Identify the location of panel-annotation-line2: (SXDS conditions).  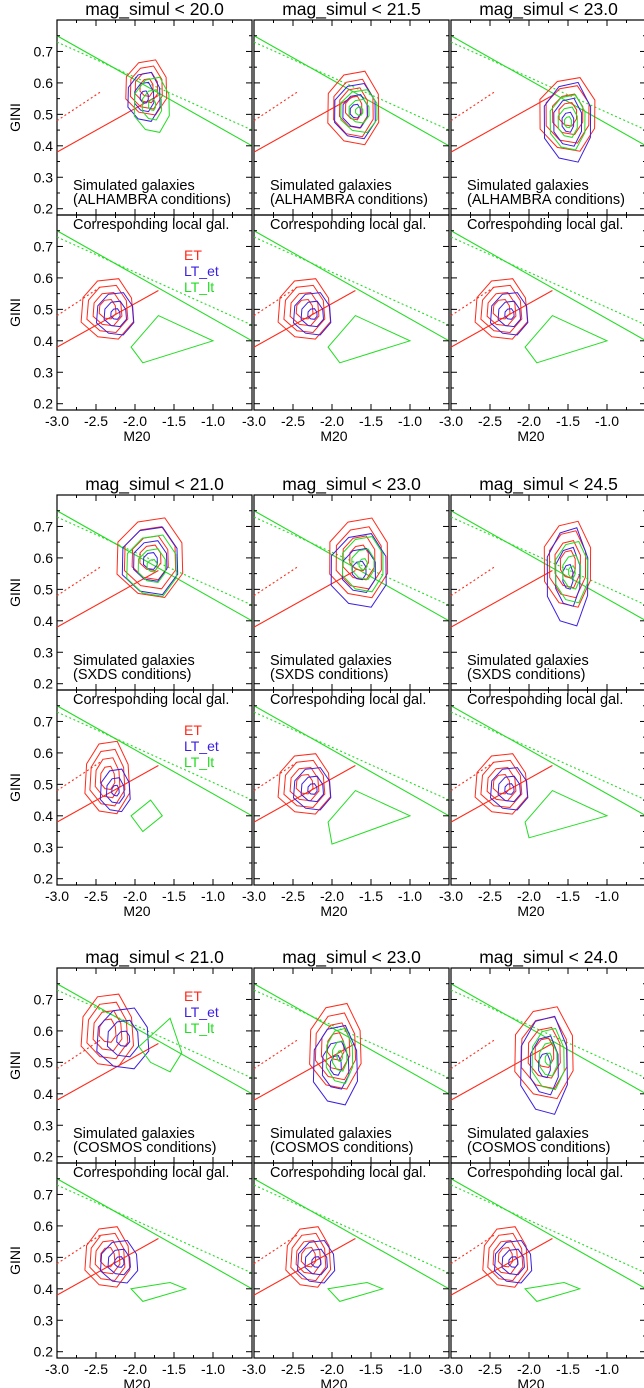
(526, 675).